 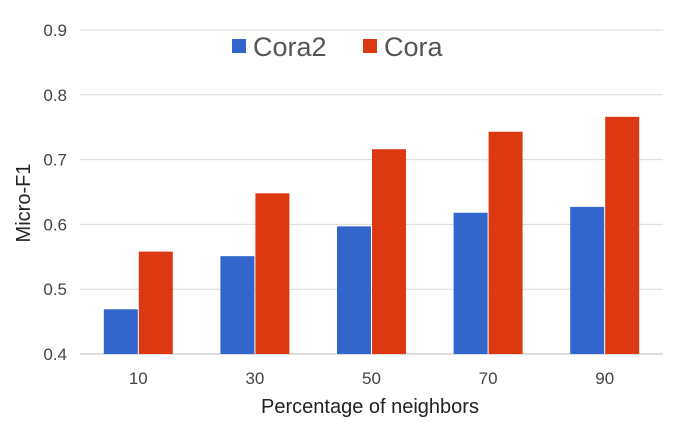 What do you see at coordinates (55, 289) in the screenshot?
I see `y-tick-label: 0.5` at bounding box center [55, 289].